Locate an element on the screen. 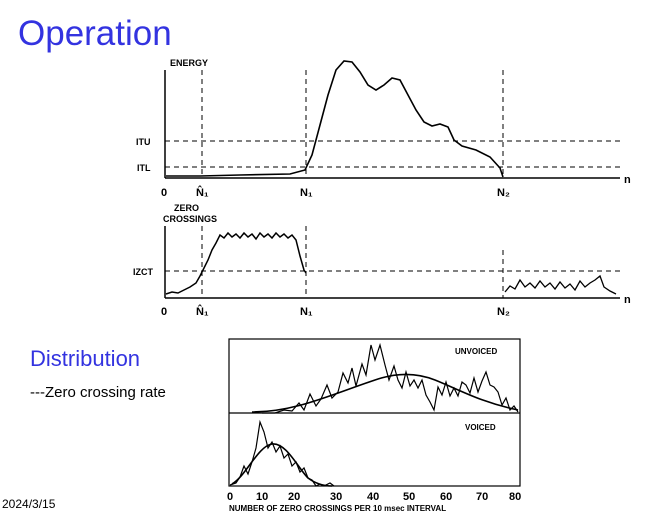 The width and height of the screenshot is (655, 513). voiced-fit-curve is located at coordinates (282, 465).